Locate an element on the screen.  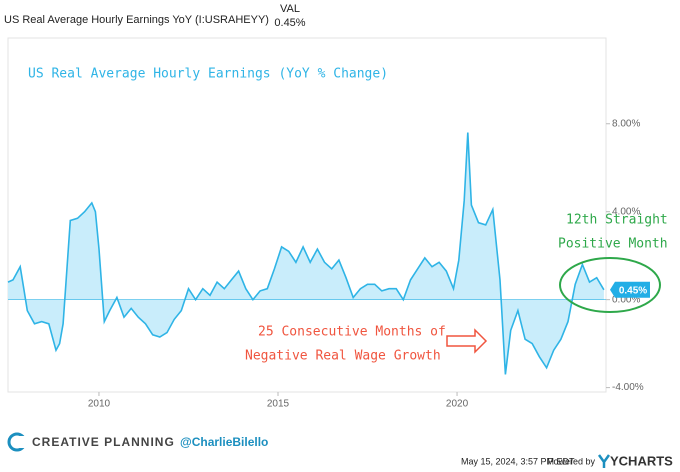
icon-cut is located at coordinates (22, 442).